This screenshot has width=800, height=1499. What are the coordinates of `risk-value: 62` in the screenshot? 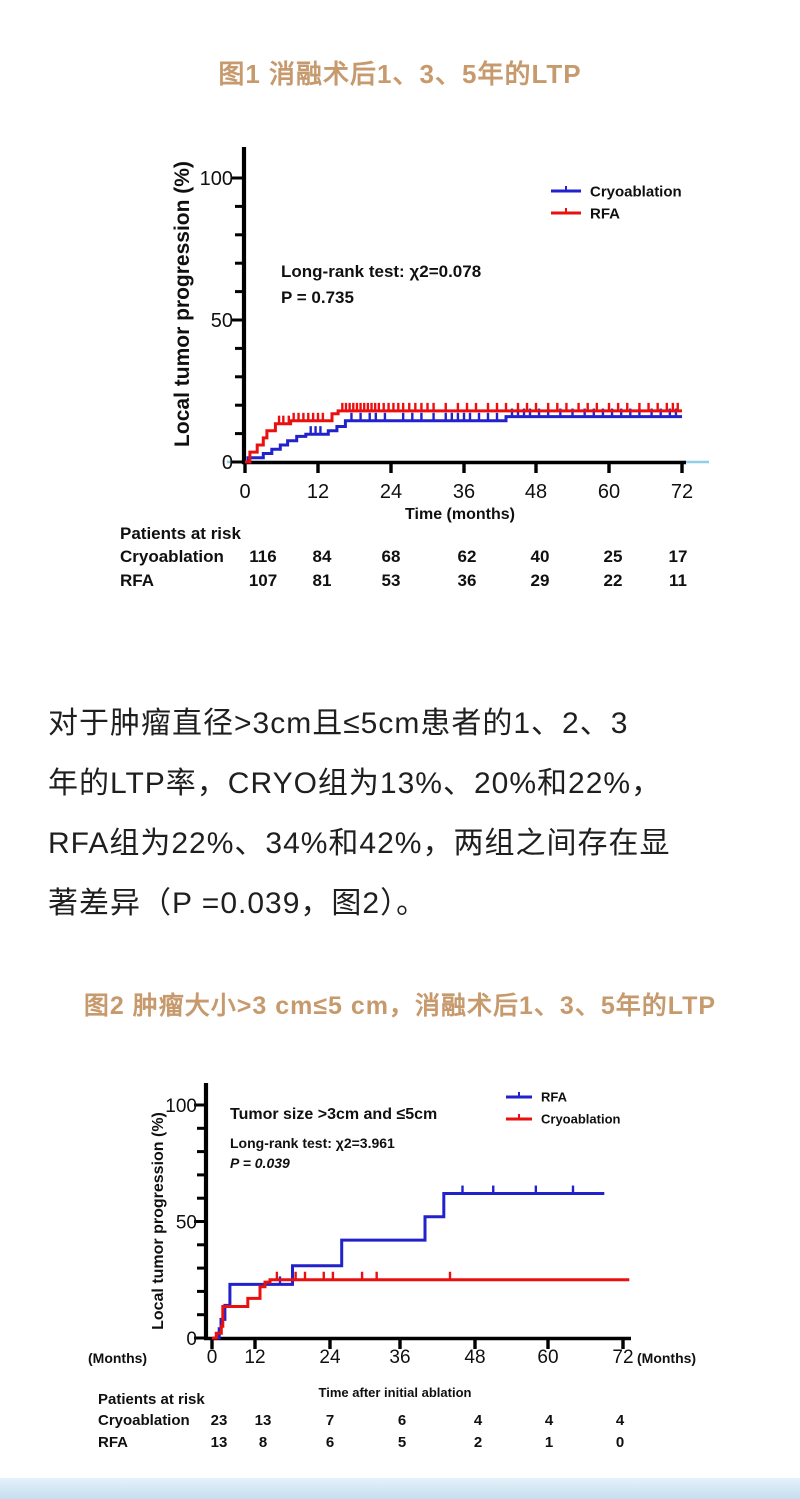 It's located at (467, 556).